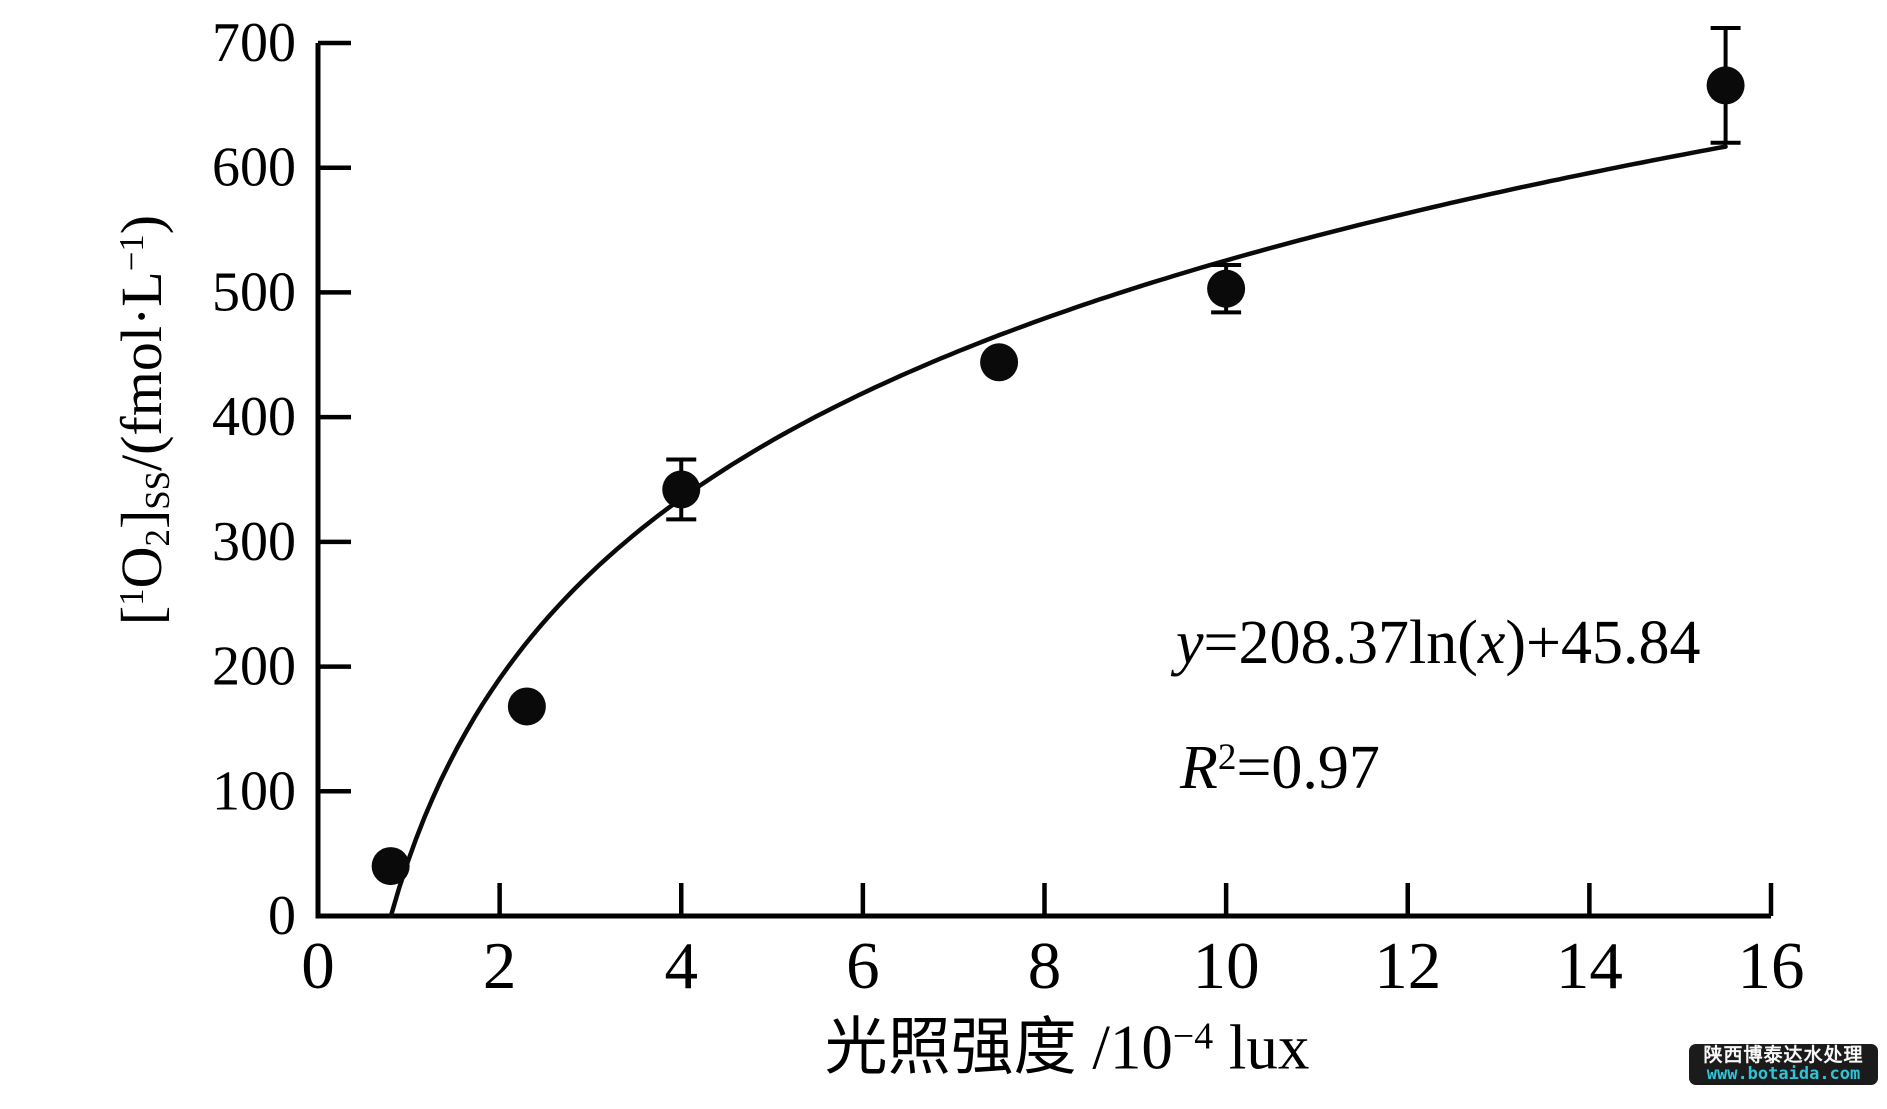 Image resolution: width=1887 pixels, height=1109 pixels. I want to click on x-tick-label: 6, so click(863, 966).